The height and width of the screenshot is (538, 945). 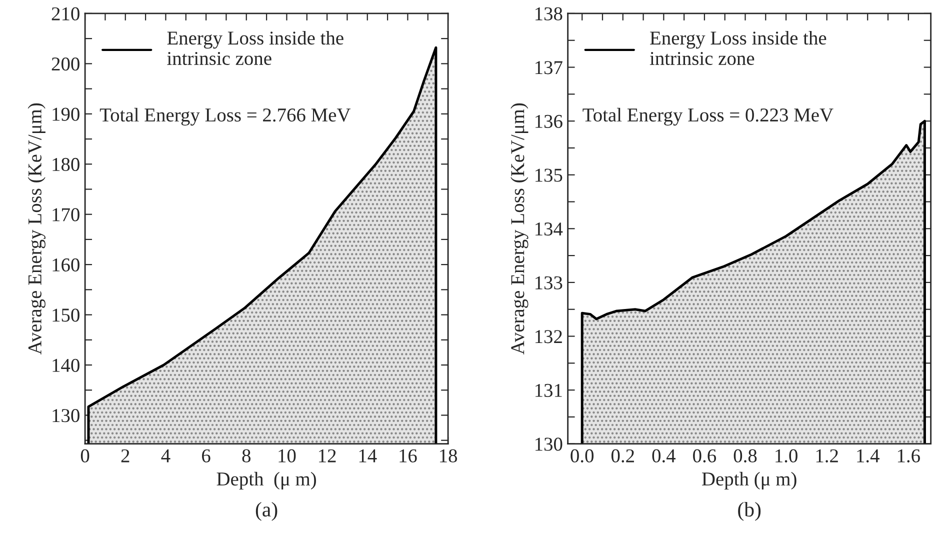 What do you see at coordinates (909, 455) in the screenshot?
I see `x-tick-label: 1.6` at bounding box center [909, 455].